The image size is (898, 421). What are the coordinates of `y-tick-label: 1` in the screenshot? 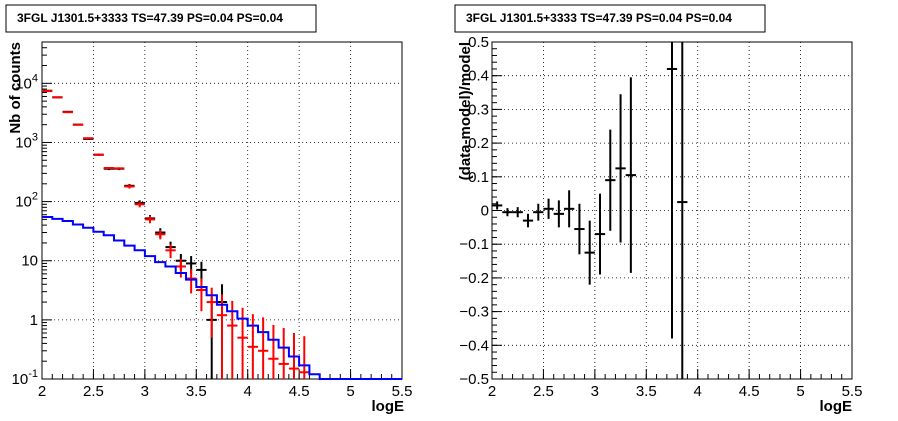 It's located at (34, 320).